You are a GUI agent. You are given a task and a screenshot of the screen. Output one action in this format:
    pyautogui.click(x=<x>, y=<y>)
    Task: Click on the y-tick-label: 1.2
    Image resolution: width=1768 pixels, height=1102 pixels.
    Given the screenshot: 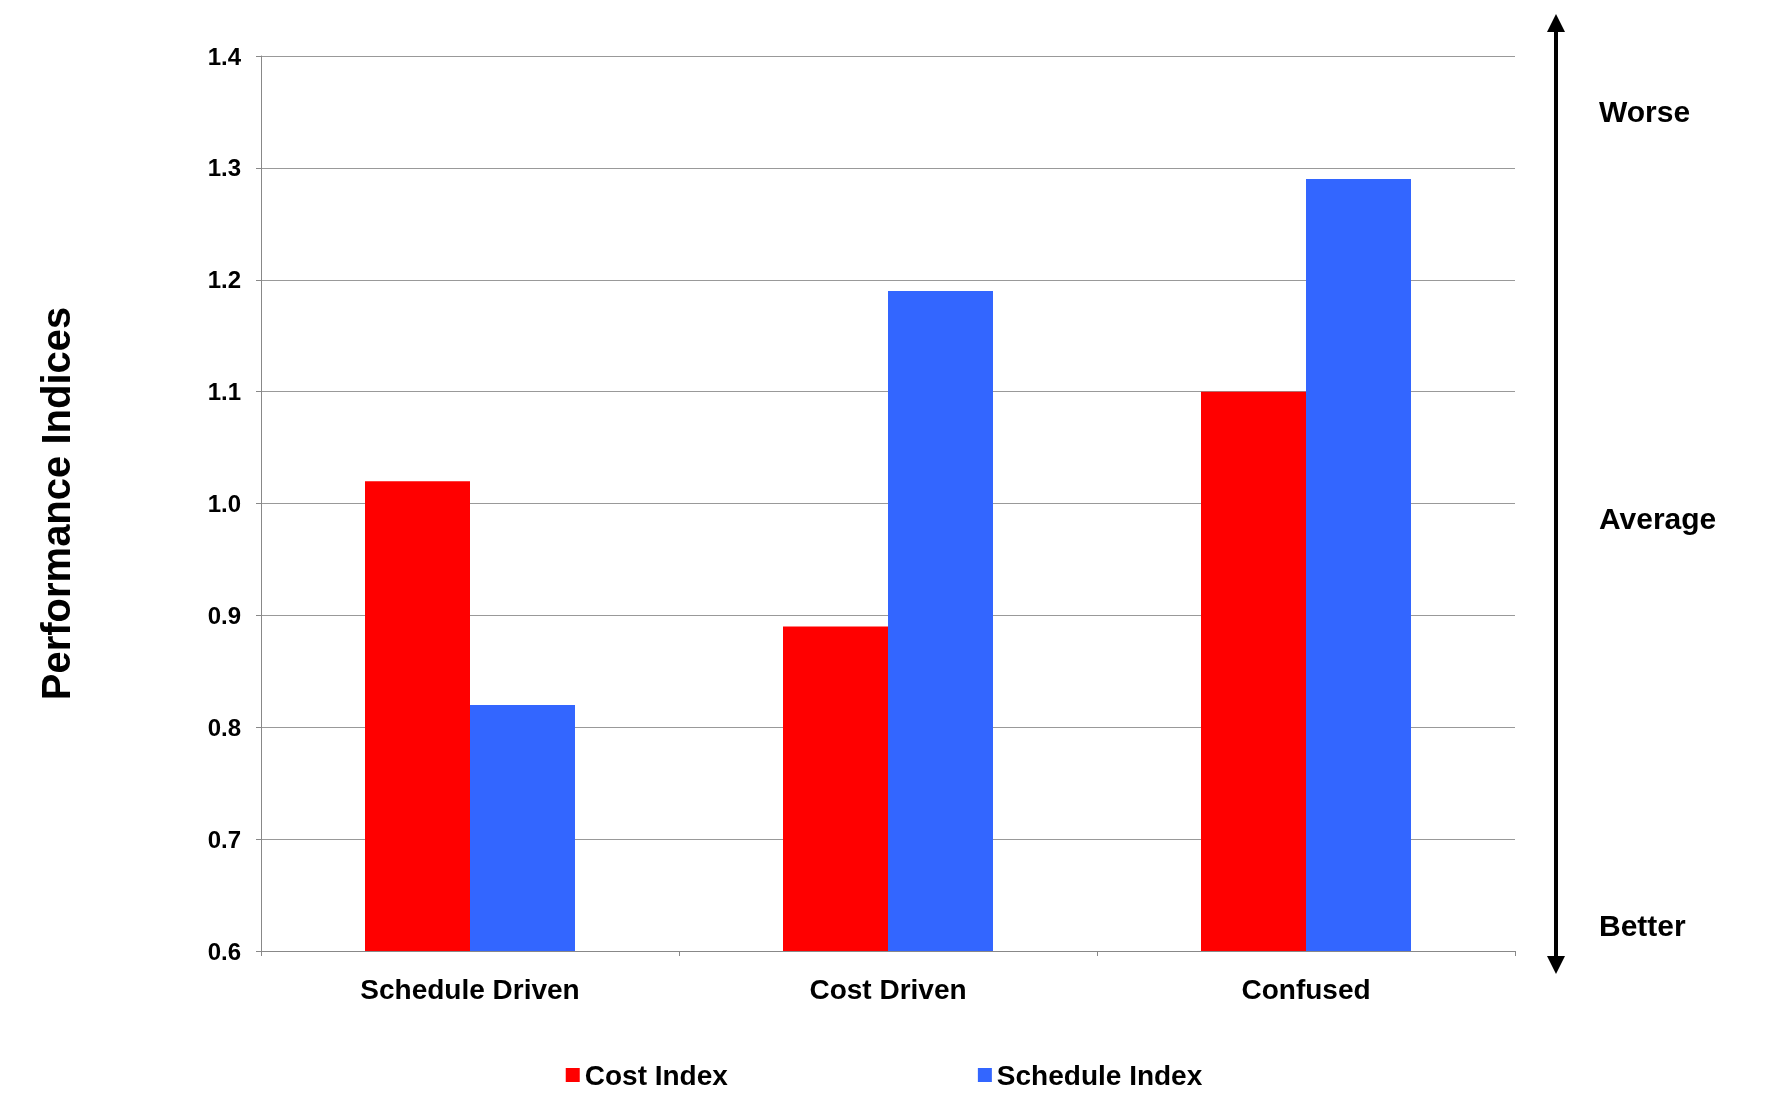 What is the action you would take?
    pyautogui.click(x=224, y=280)
    